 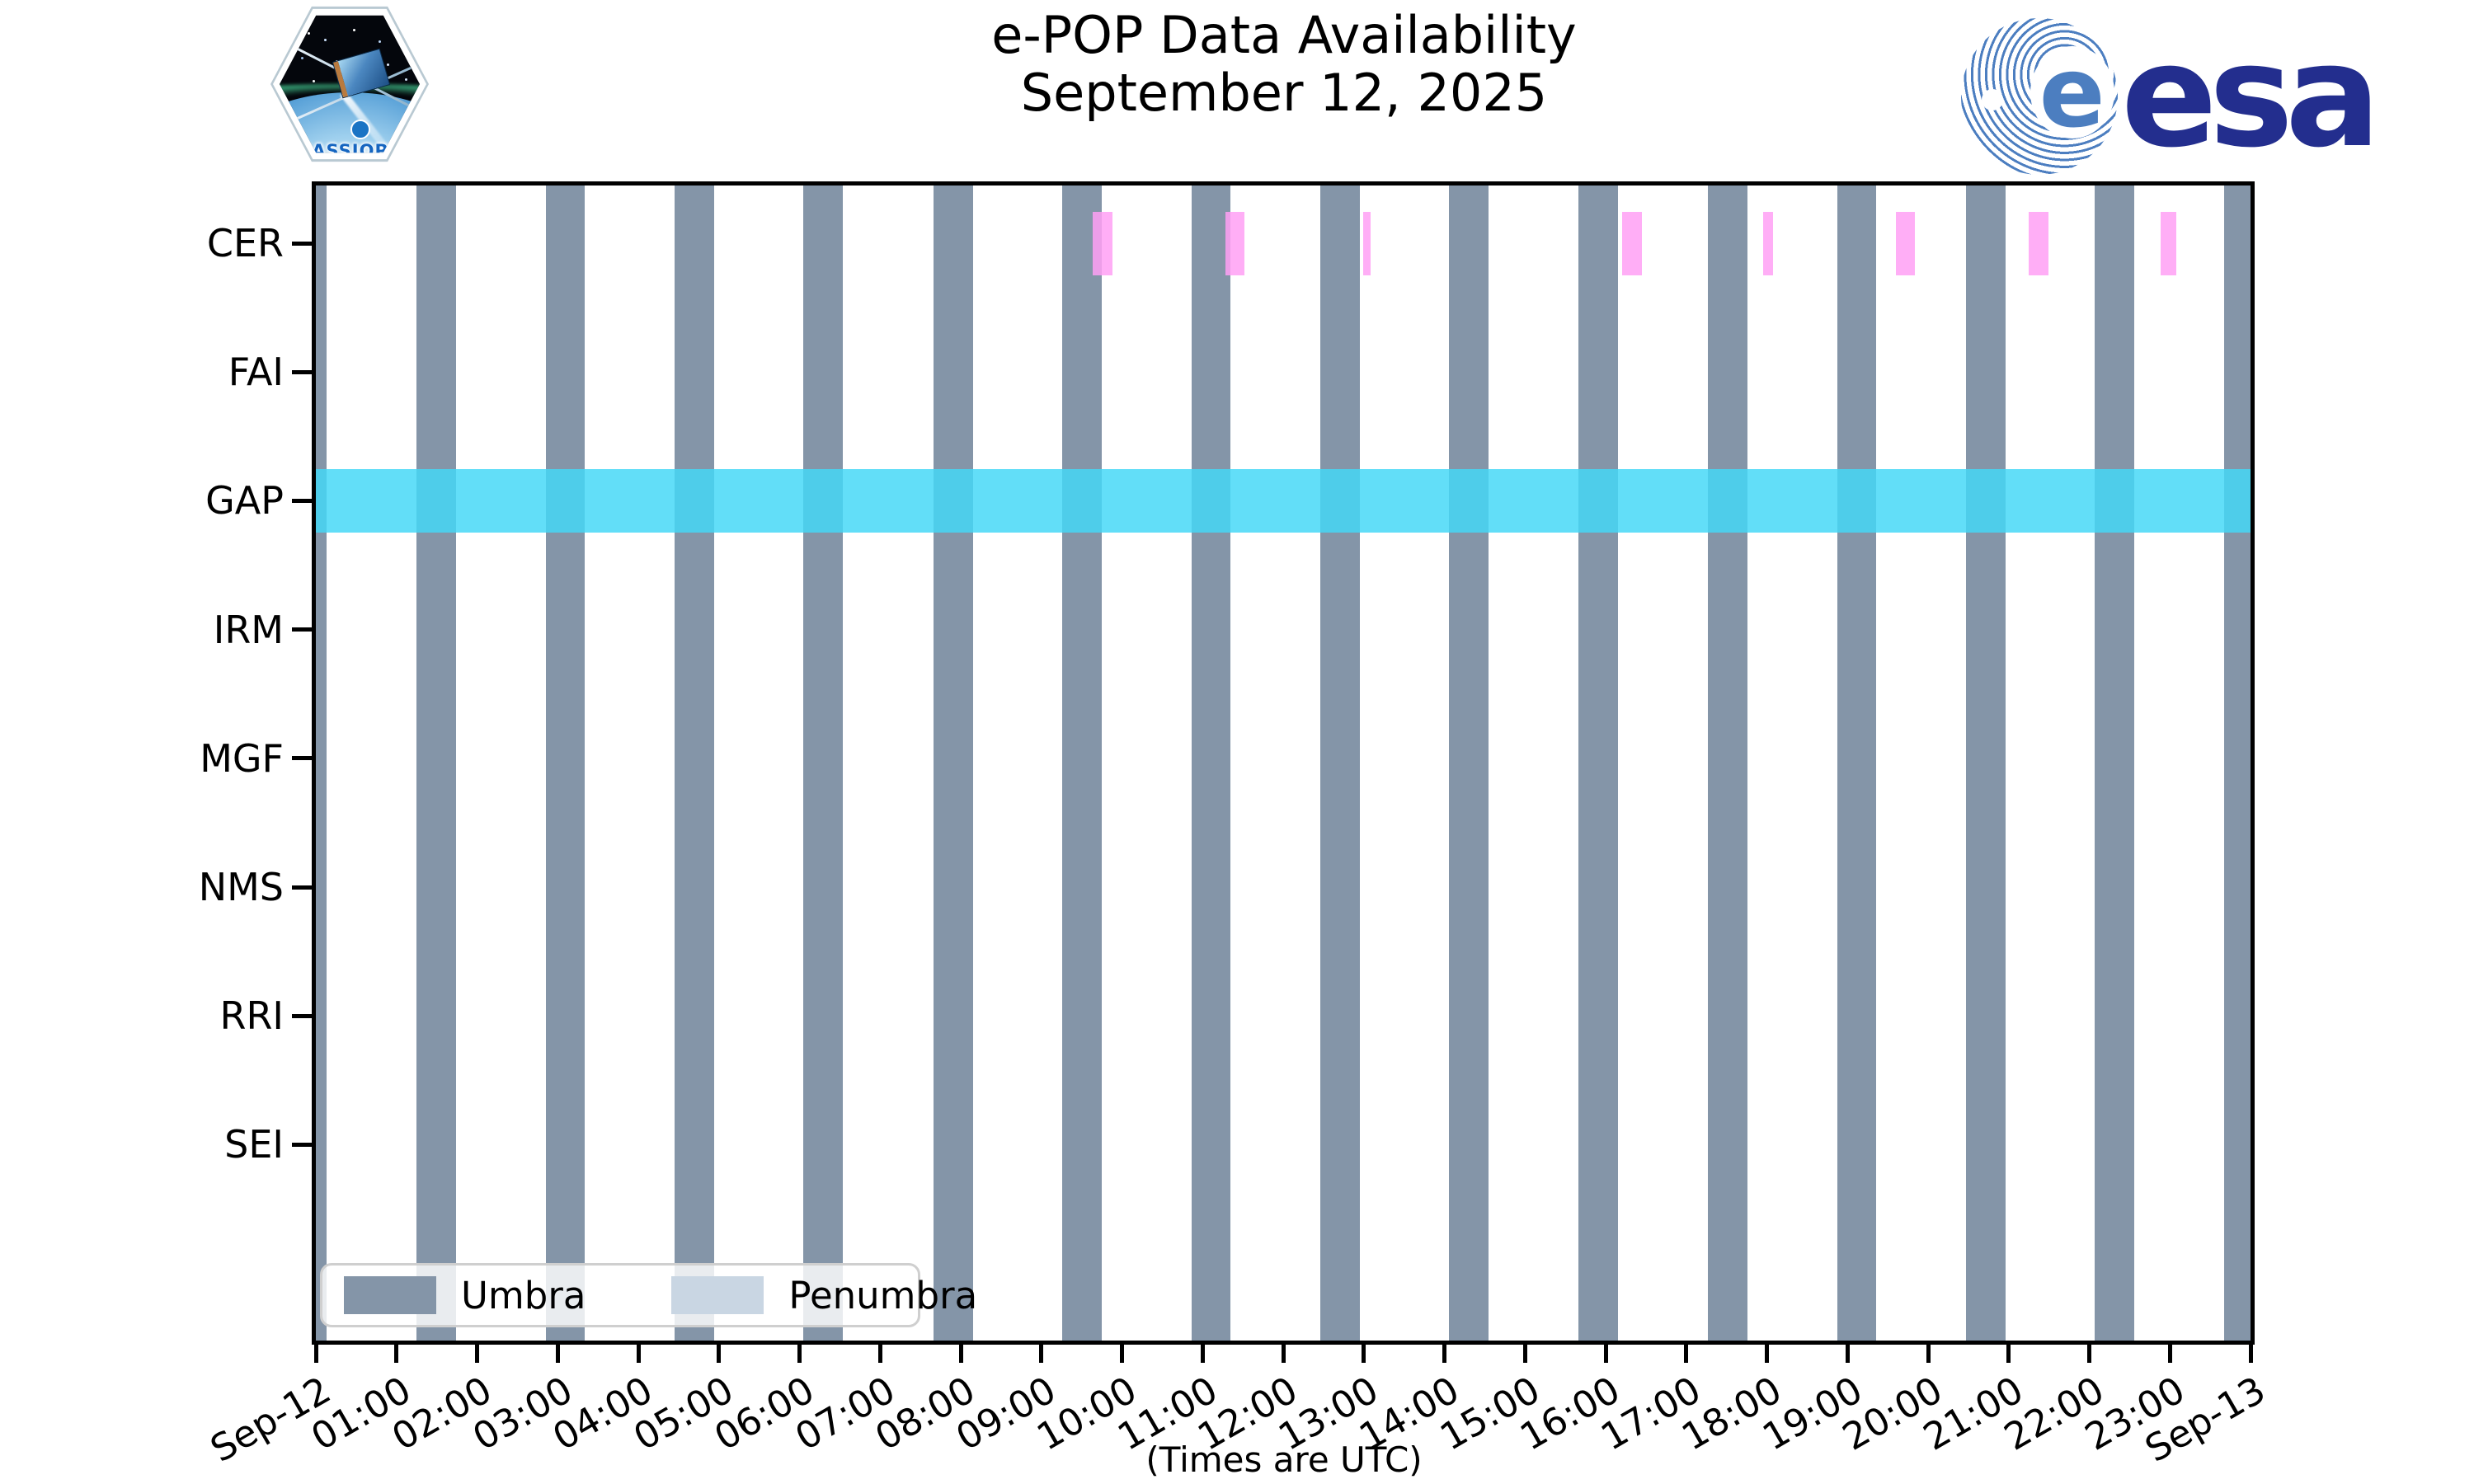 What do you see at coordinates (350, 147) in the screenshot?
I see `patch-mission-name: CASSIOPE` at bounding box center [350, 147].